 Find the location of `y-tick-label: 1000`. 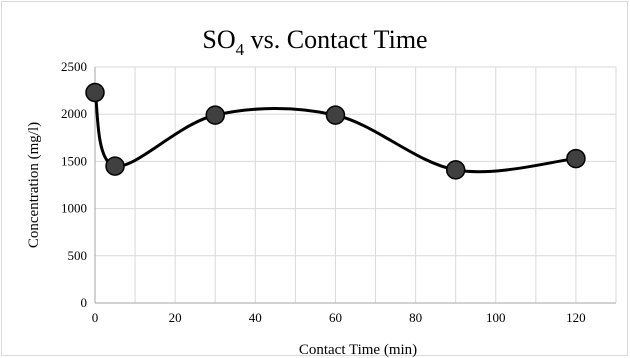

y-tick-label: 1000 is located at coordinates (74, 208).